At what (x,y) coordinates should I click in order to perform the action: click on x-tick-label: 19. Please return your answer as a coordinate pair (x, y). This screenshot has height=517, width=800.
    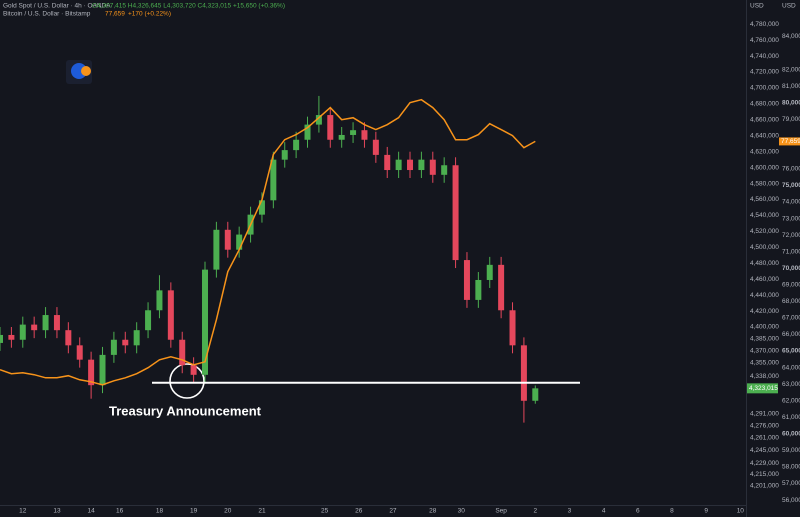
    Looking at the image, I should click on (194, 511).